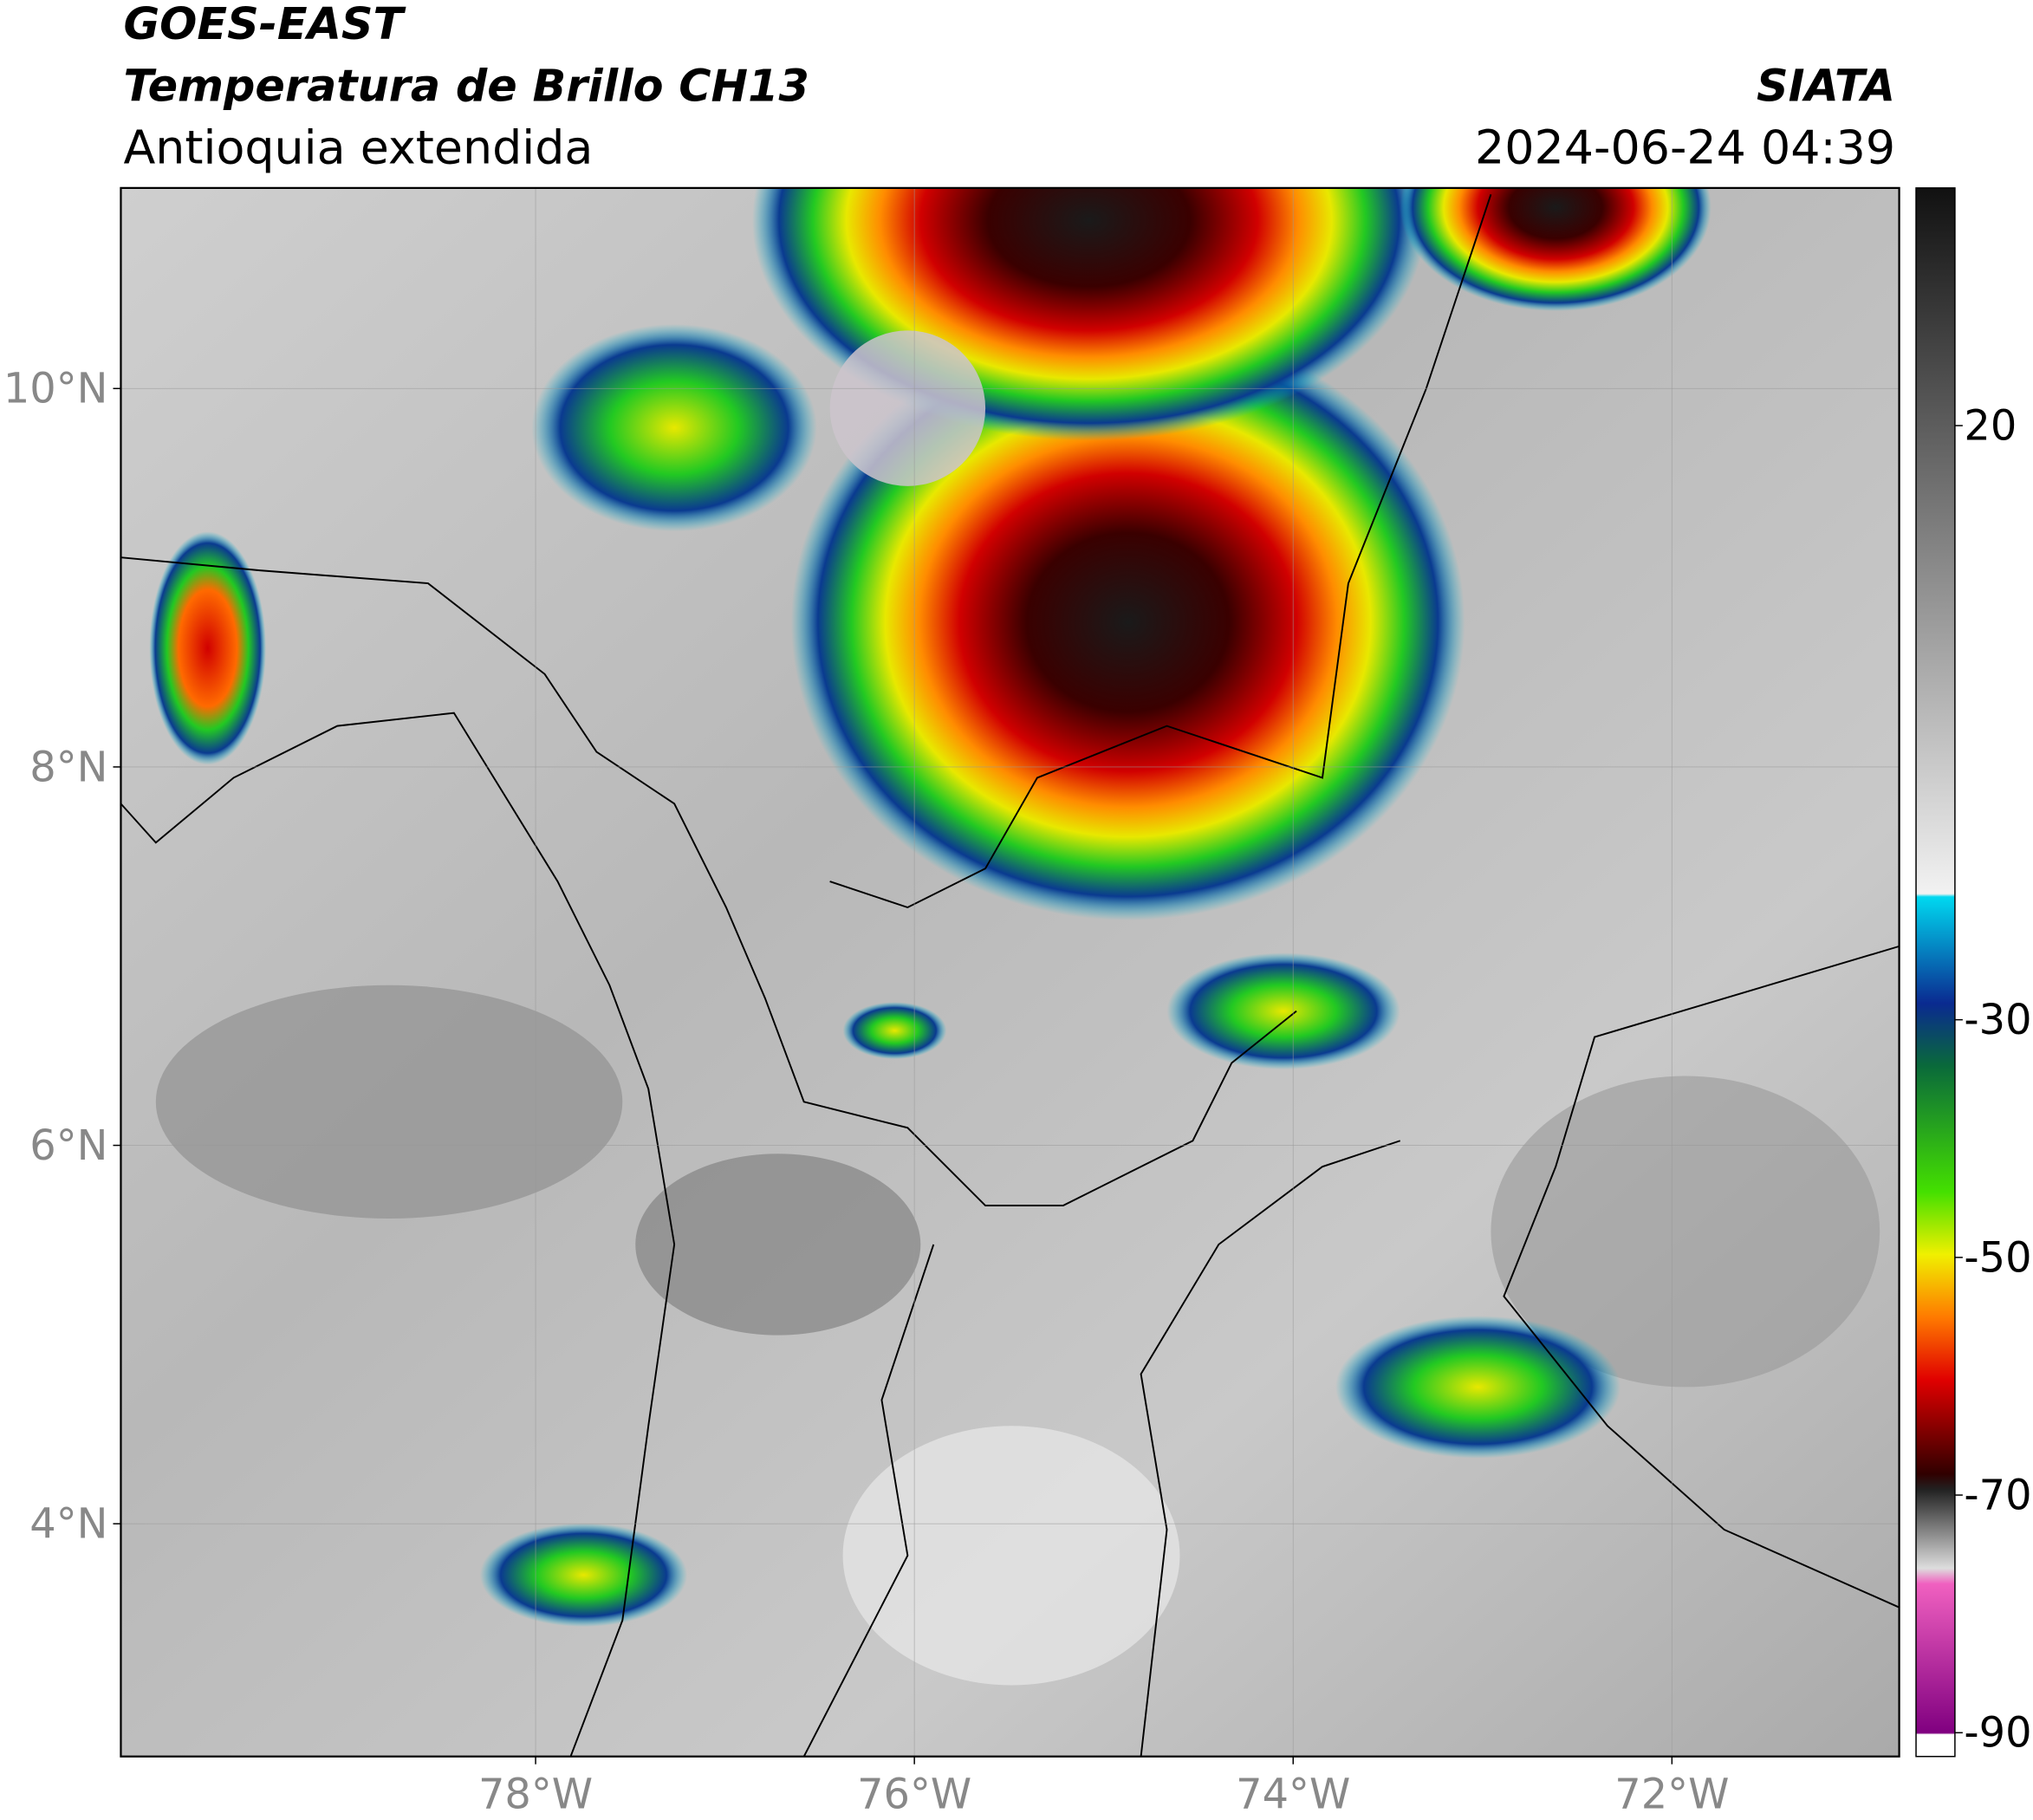 The width and height of the screenshot is (2033, 1820). What do you see at coordinates (1685, 147) in the screenshot?
I see `timestamp: 2024-06-24 04:39` at bounding box center [1685, 147].